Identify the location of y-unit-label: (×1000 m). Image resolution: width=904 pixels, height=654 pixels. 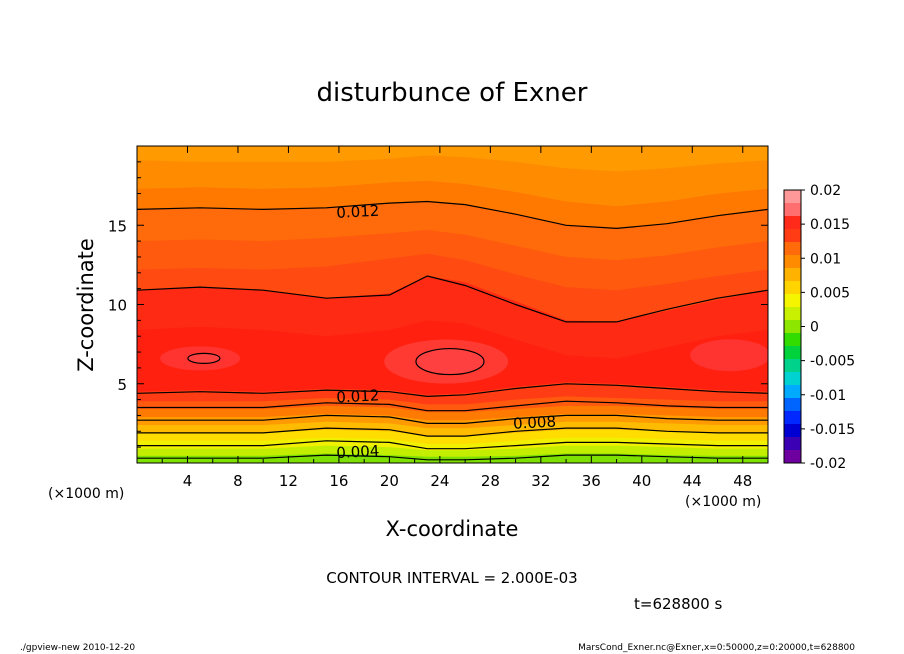
(86, 494).